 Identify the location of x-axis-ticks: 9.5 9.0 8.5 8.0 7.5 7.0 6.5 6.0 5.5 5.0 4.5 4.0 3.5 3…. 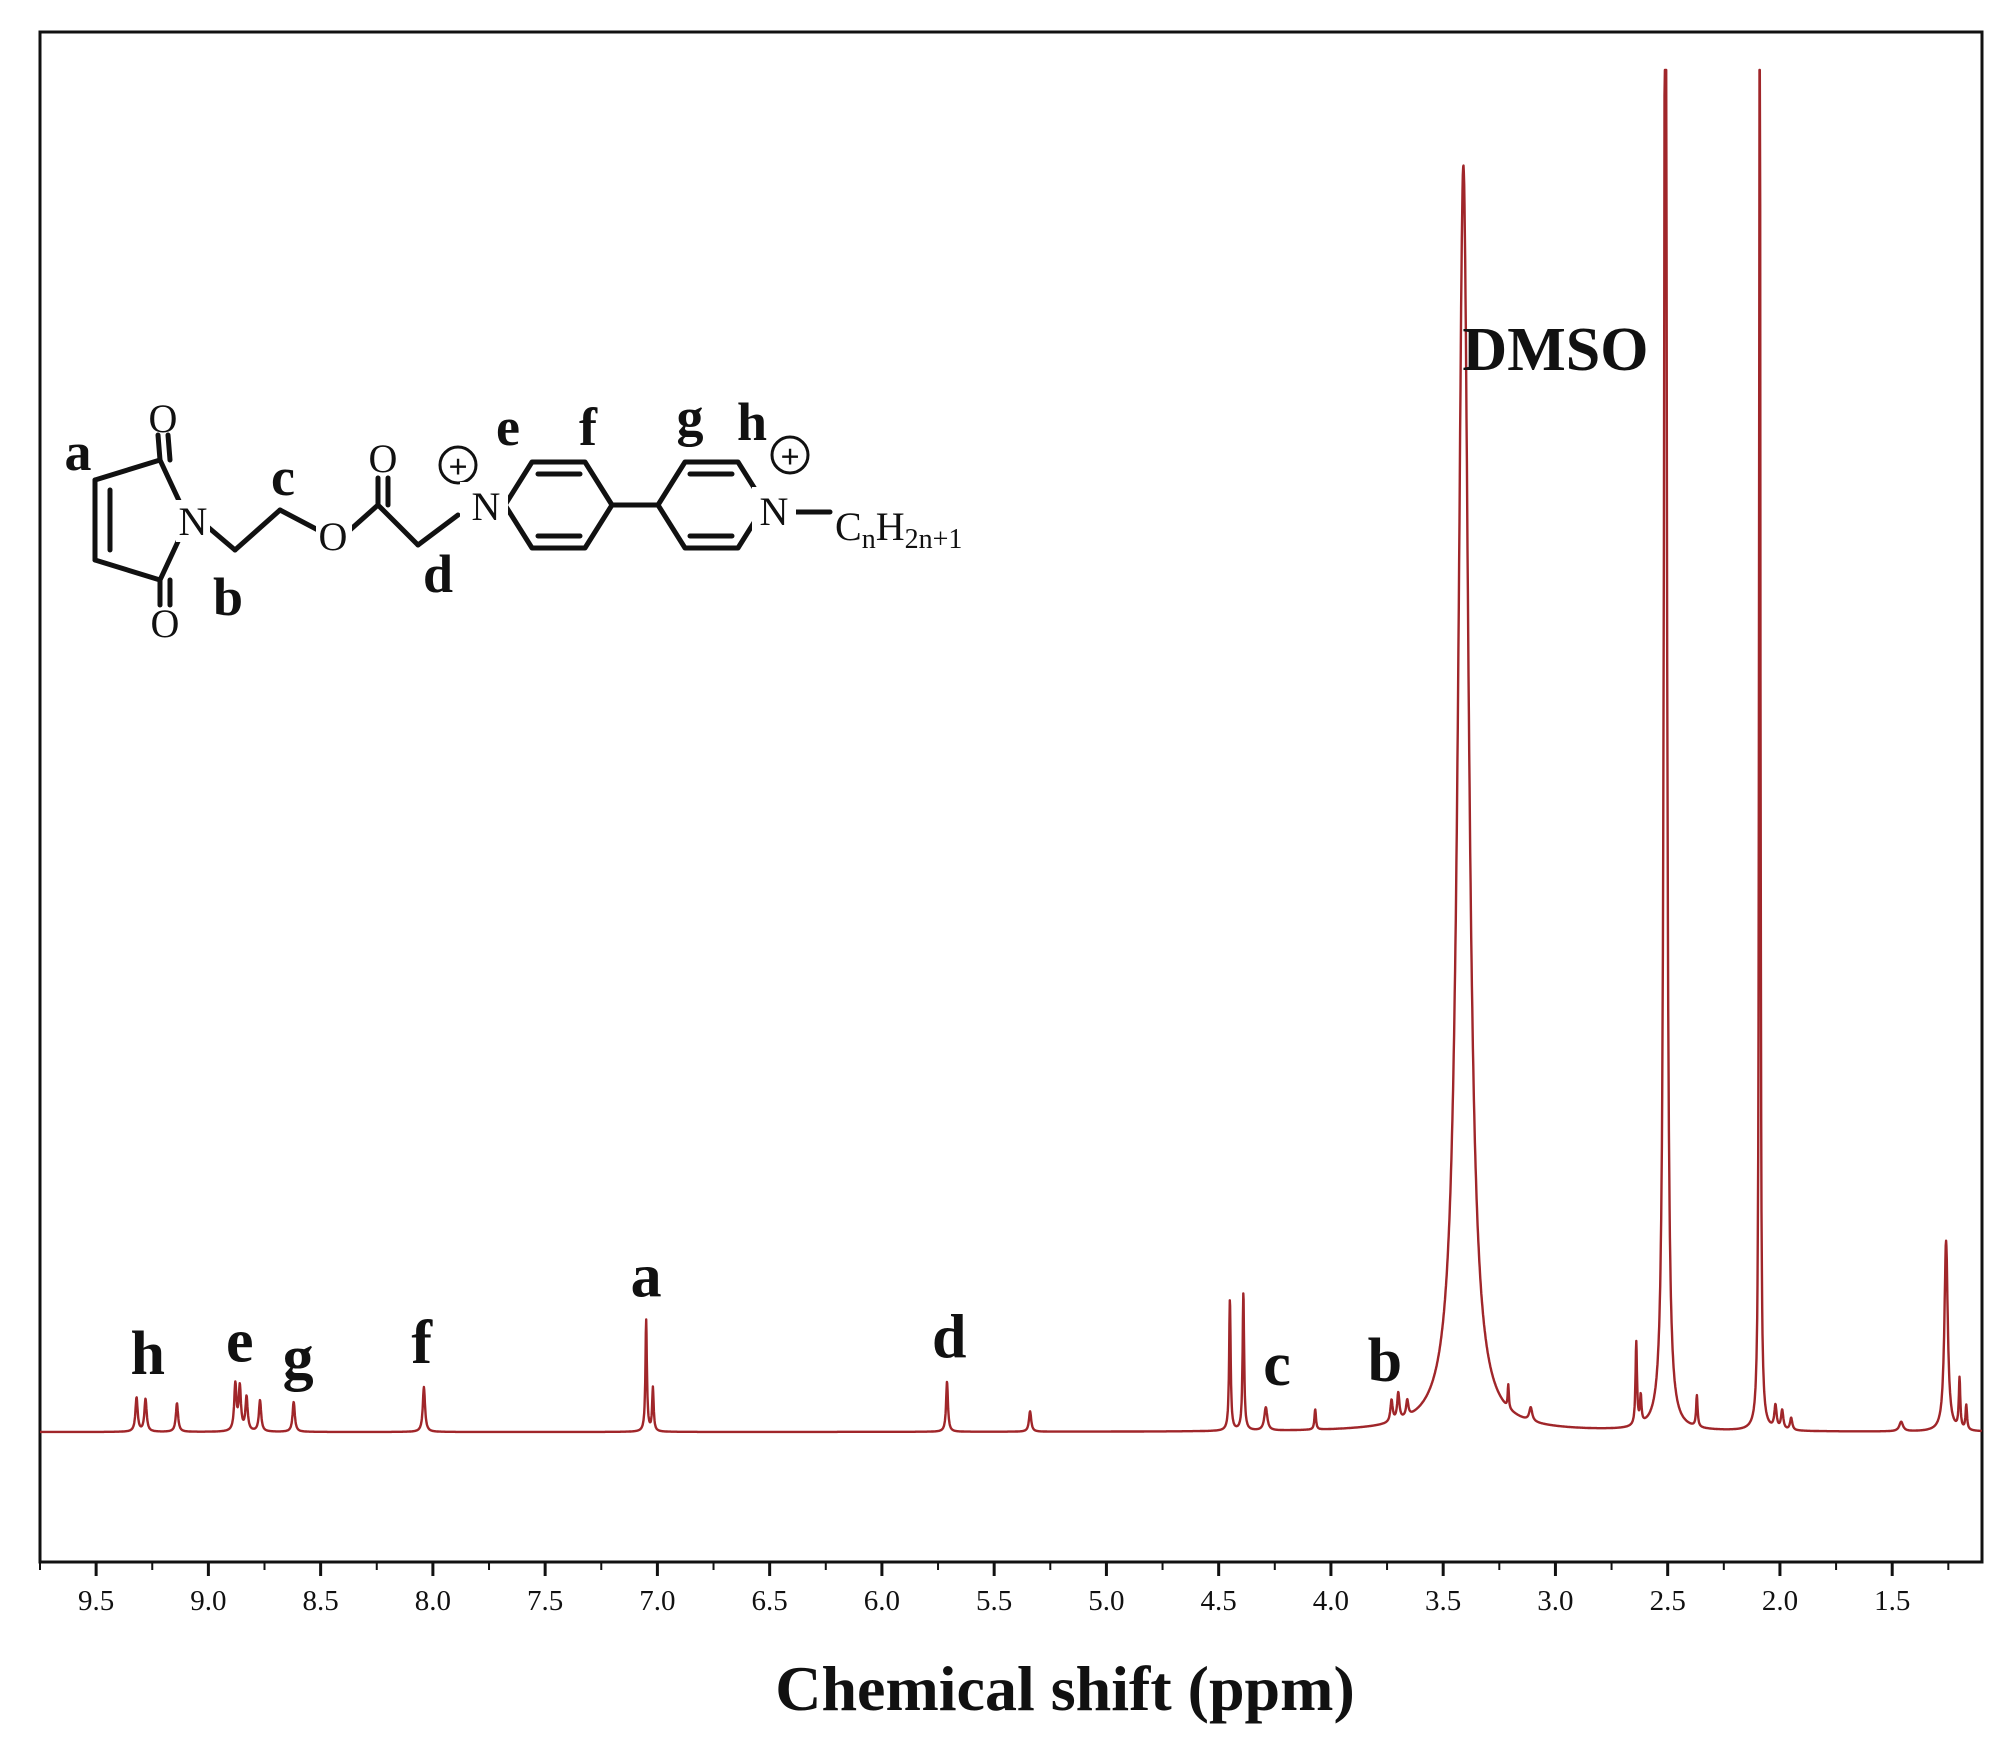
(994, 1589).